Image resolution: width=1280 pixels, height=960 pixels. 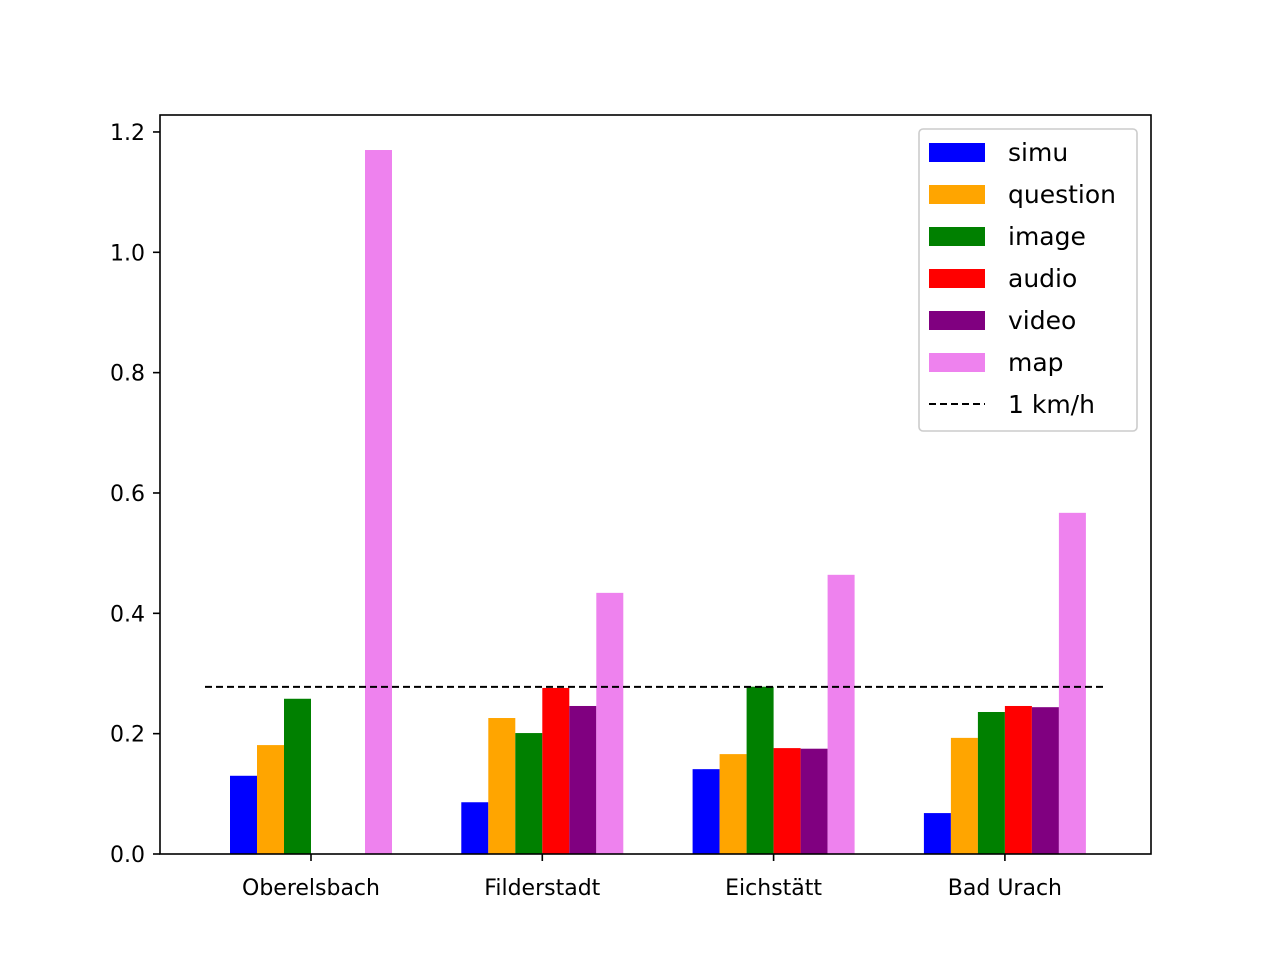 What do you see at coordinates (1005, 888) in the screenshot?
I see `x-tick-label: Bad Urach` at bounding box center [1005, 888].